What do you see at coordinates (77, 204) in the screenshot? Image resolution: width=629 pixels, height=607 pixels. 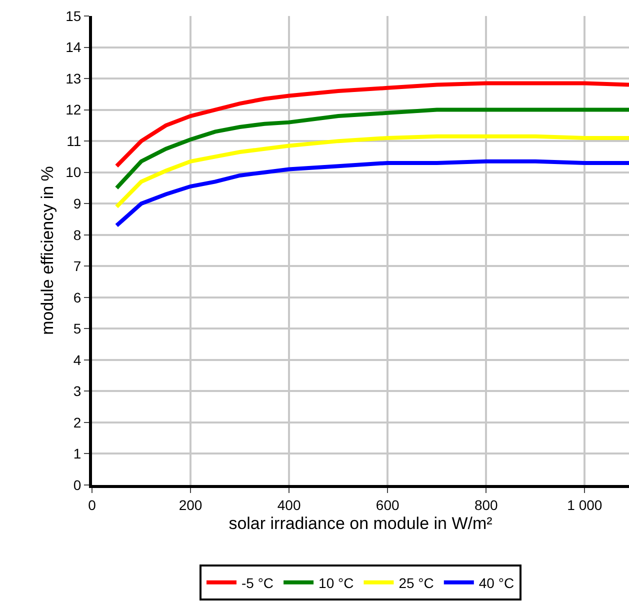 I see `y-tick-label: 9` at bounding box center [77, 204].